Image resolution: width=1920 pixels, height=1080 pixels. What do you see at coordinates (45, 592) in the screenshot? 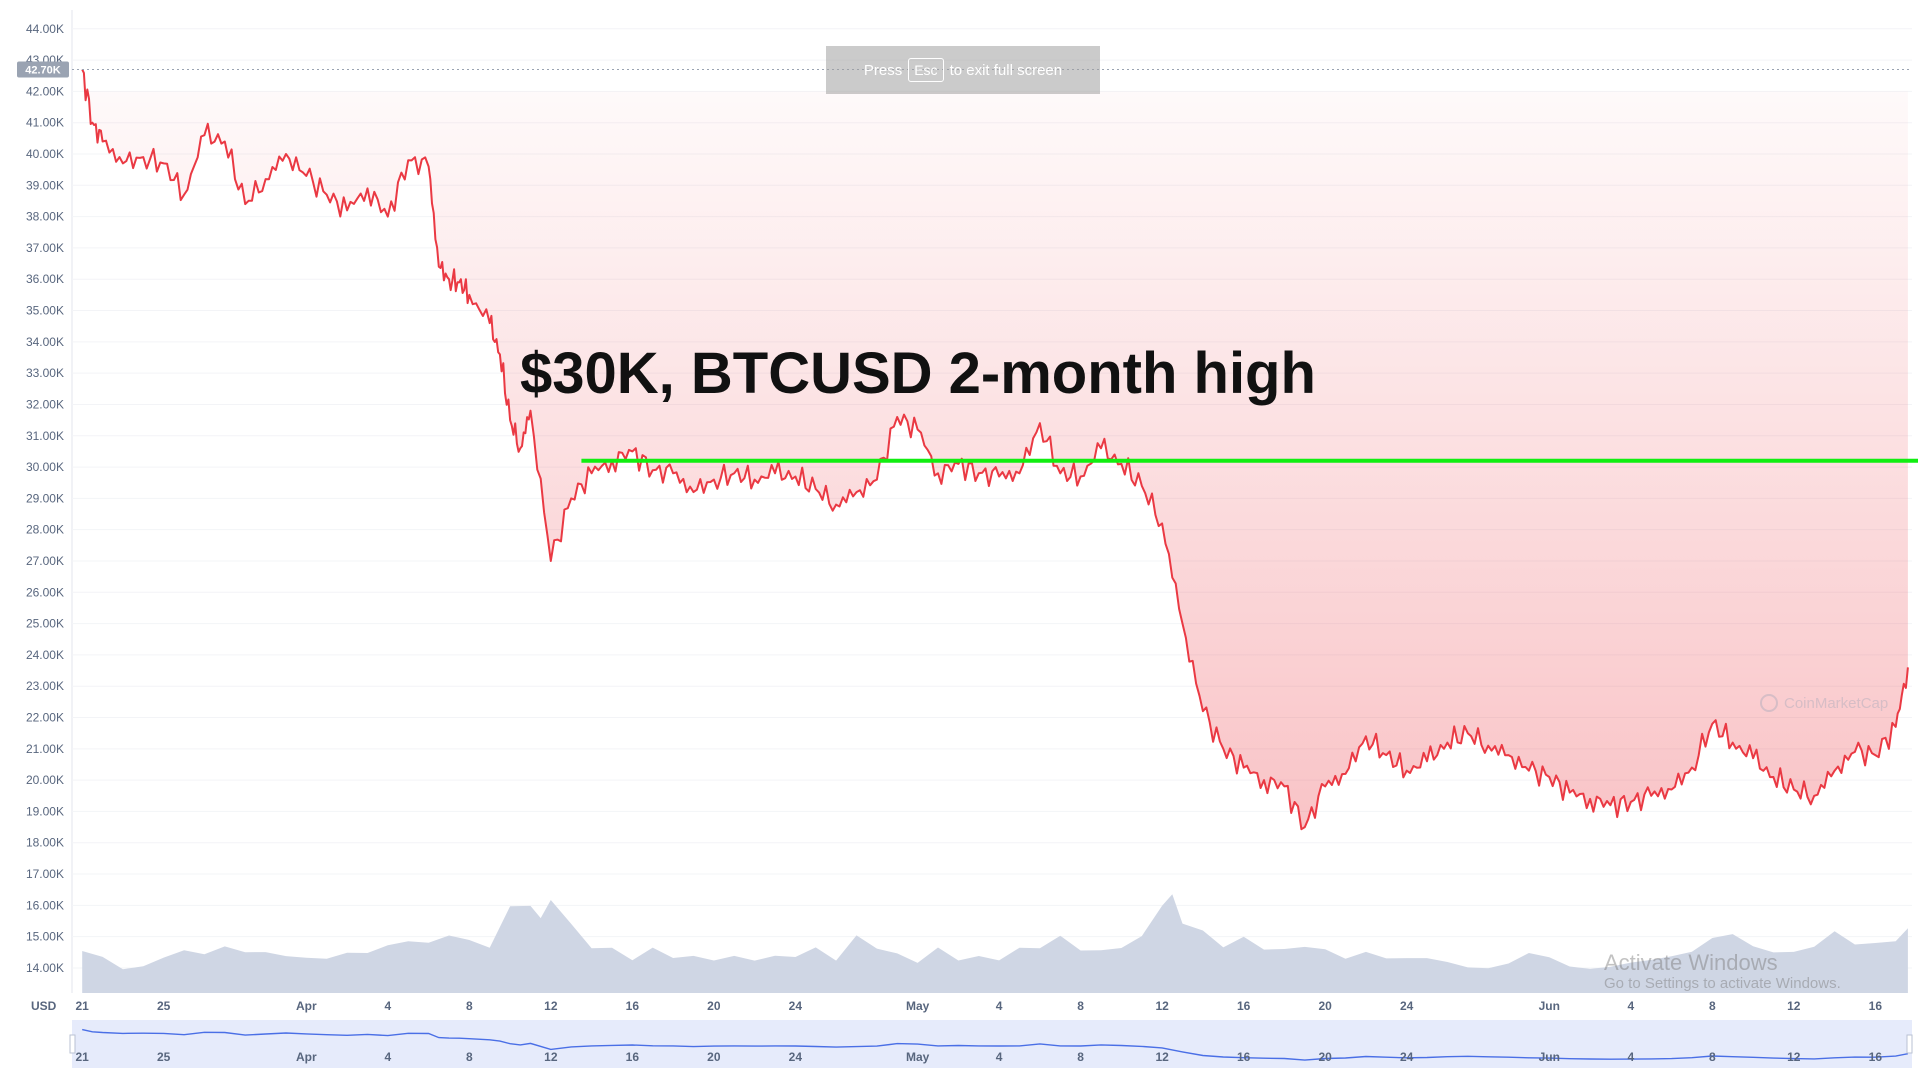
I see `y-tick-label: 26.00K` at bounding box center [45, 592].